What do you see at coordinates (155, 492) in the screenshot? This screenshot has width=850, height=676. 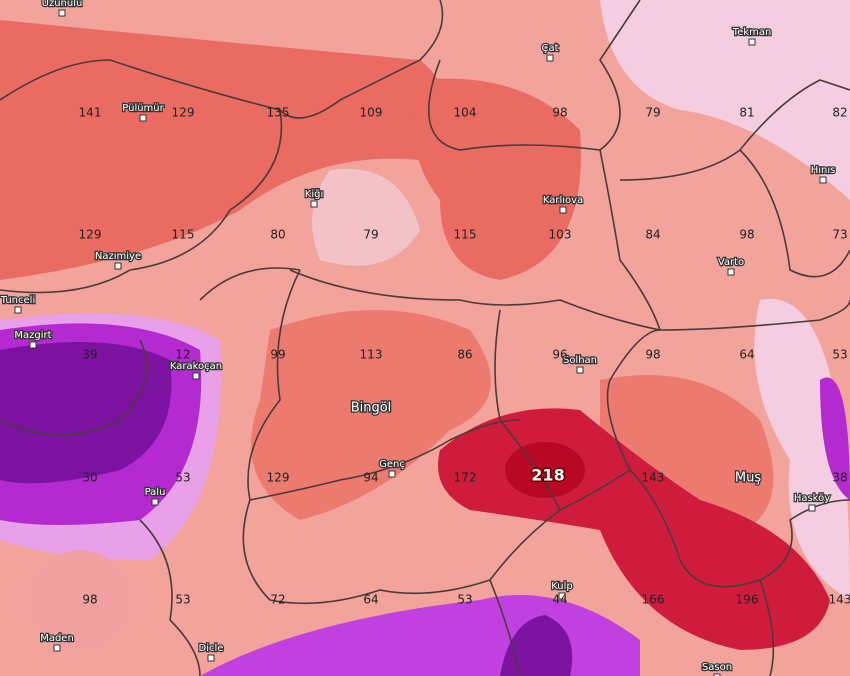 I see `place-name: Palu` at bounding box center [155, 492].